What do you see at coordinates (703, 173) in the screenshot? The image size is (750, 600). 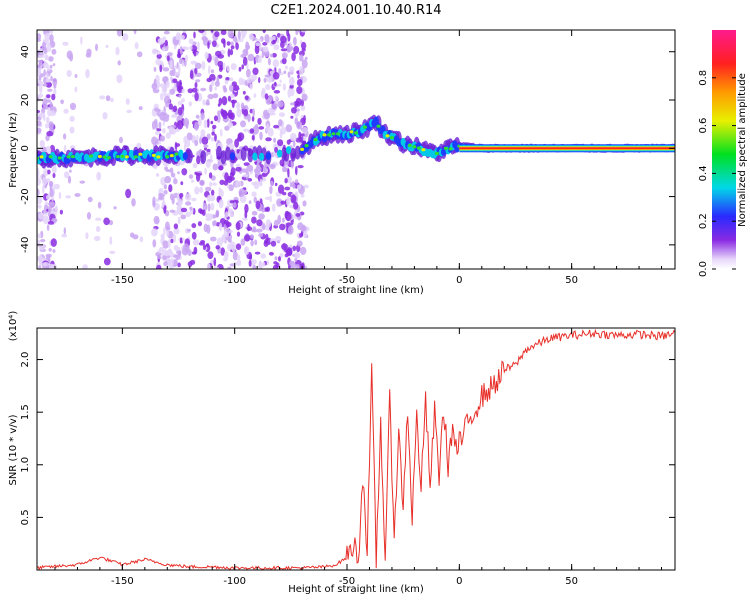 I see `colorbar-tick-label: 0.4` at bounding box center [703, 173].